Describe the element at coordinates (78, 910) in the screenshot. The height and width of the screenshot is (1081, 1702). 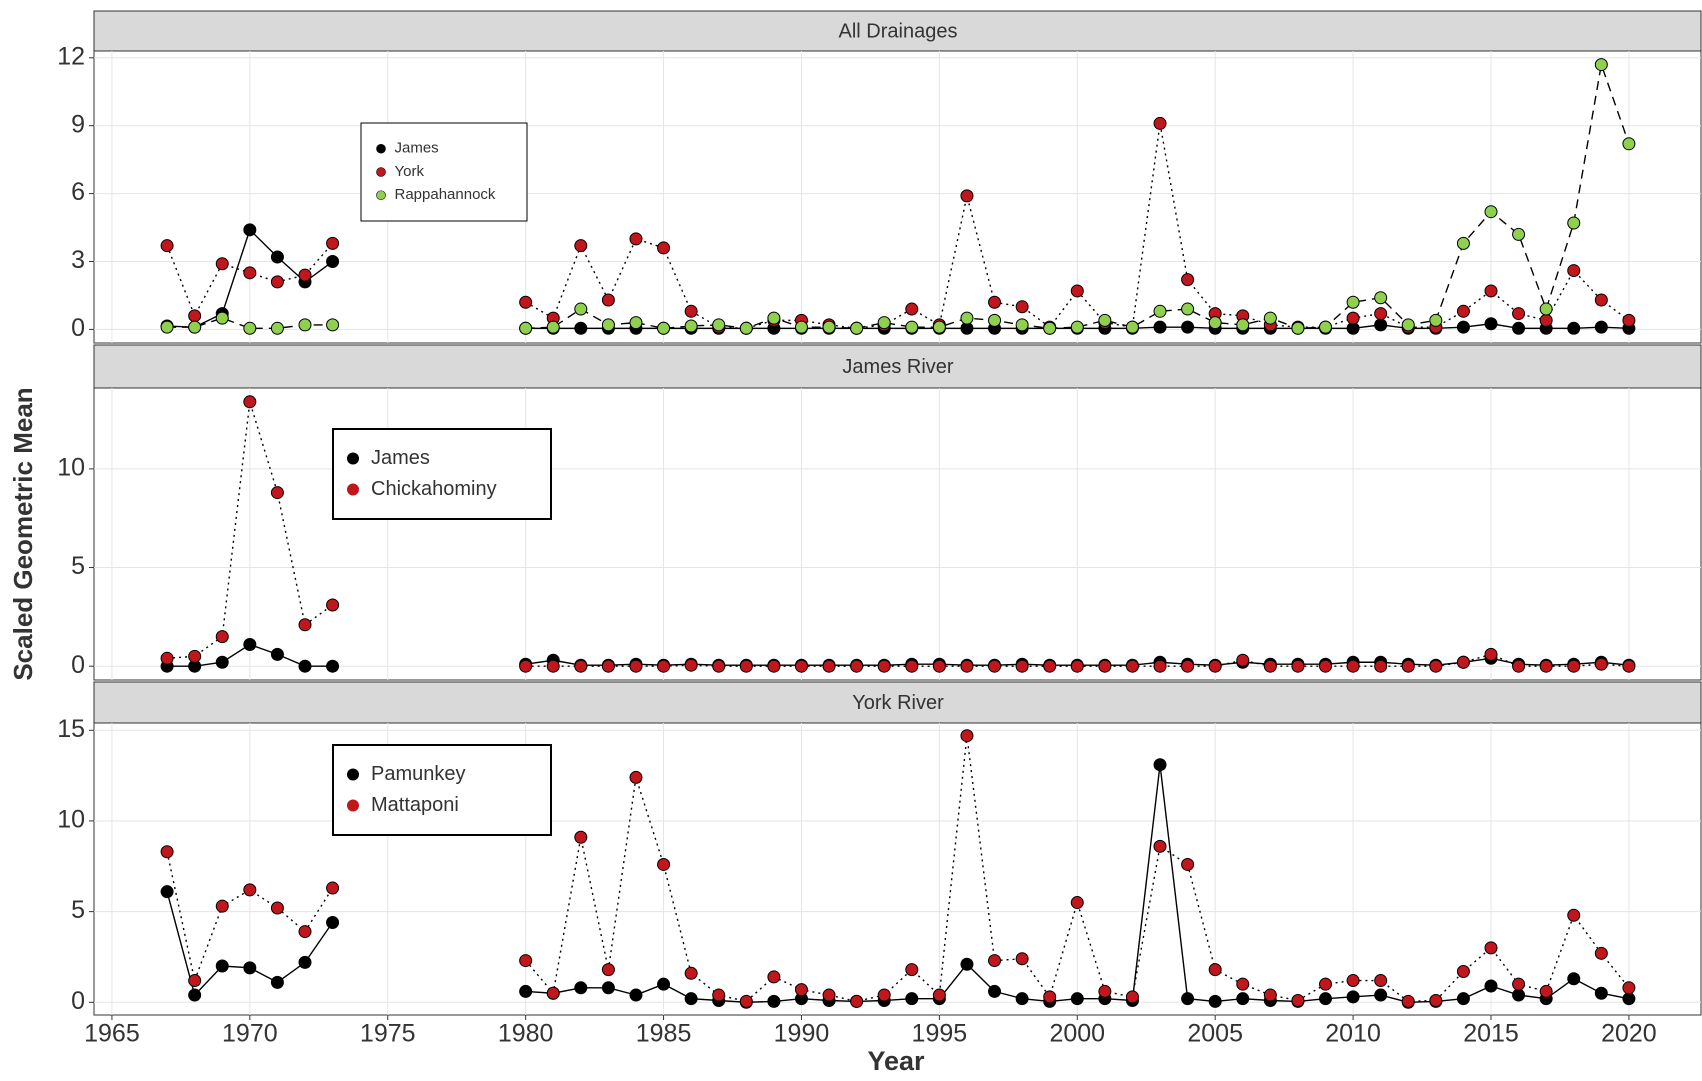
I see `y-tick-label: 5` at that location.